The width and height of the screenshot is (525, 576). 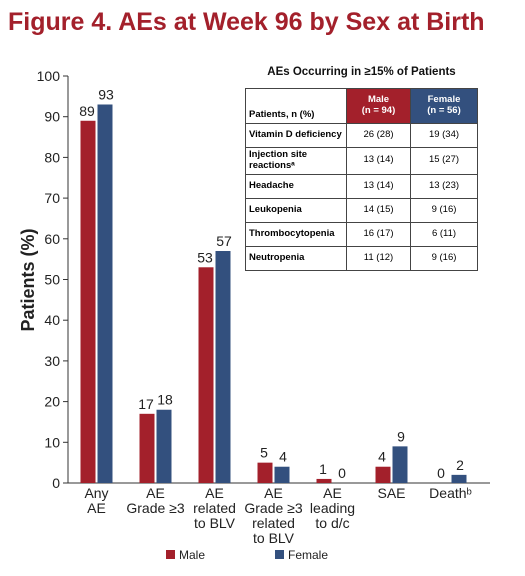 What do you see at coordinates (296, 258) in the screenshot?
I see `table-cell: Neutropenia` at bounding box center [296, 258].